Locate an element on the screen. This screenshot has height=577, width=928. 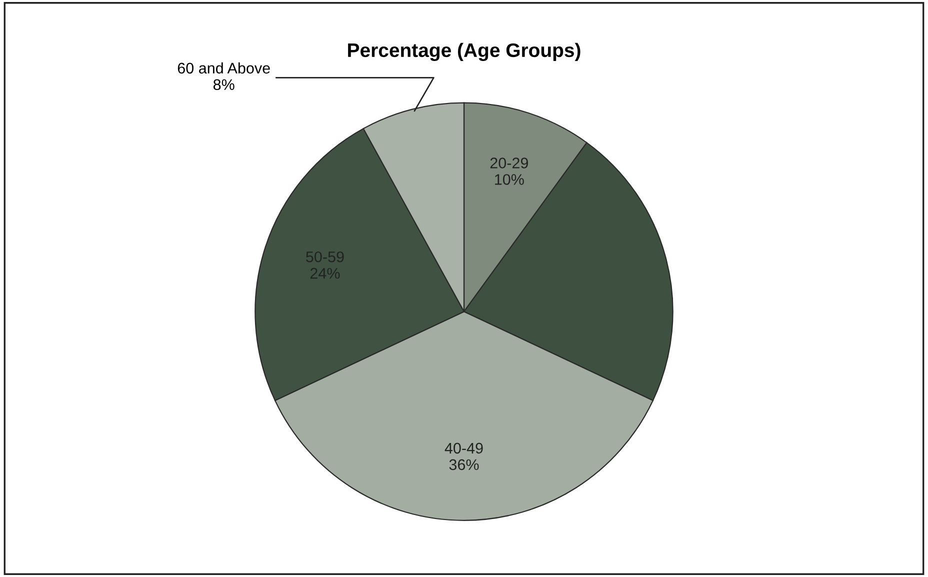
slice-label: 60 and Above is located at coordinates (224, 68).